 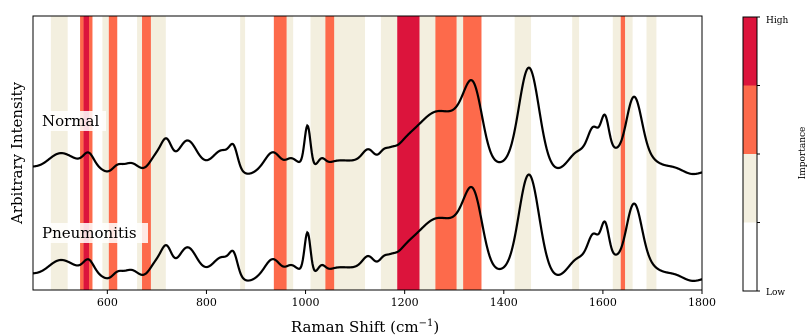 What do you see at coordinates (94, 177) in the screenshot?
I see `trace-labels: Normal Pneumonitis` at bounding box center [94, 177].